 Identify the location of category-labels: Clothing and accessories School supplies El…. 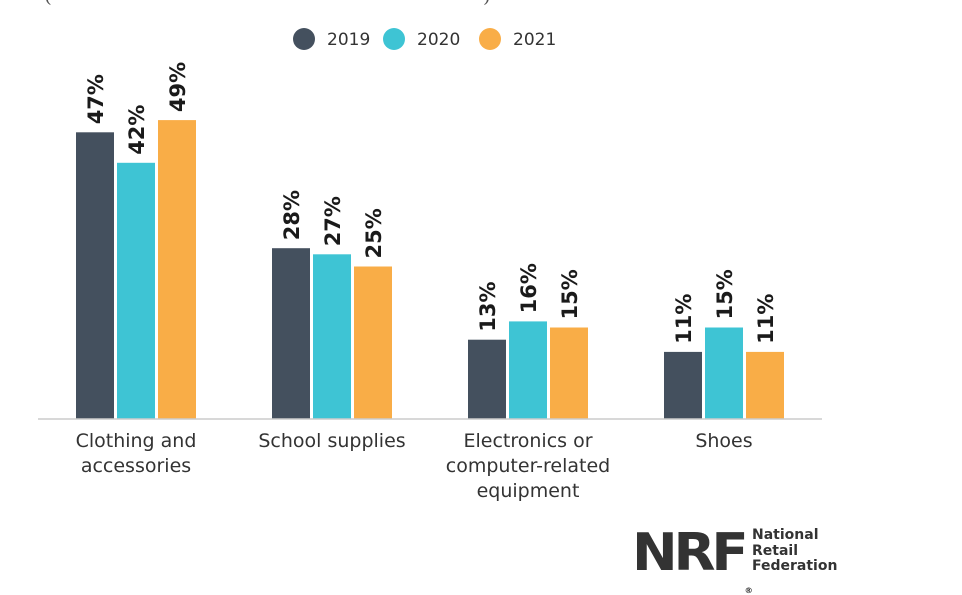
(414, 466).